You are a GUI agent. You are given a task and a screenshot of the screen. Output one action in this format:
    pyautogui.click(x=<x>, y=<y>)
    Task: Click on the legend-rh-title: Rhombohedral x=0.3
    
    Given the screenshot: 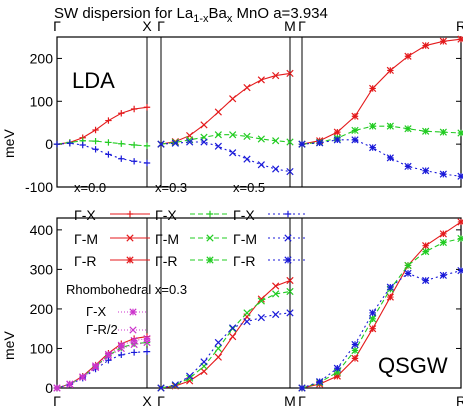 What is the action you would take?
    pyautogui.click(x=126, y=289)
    